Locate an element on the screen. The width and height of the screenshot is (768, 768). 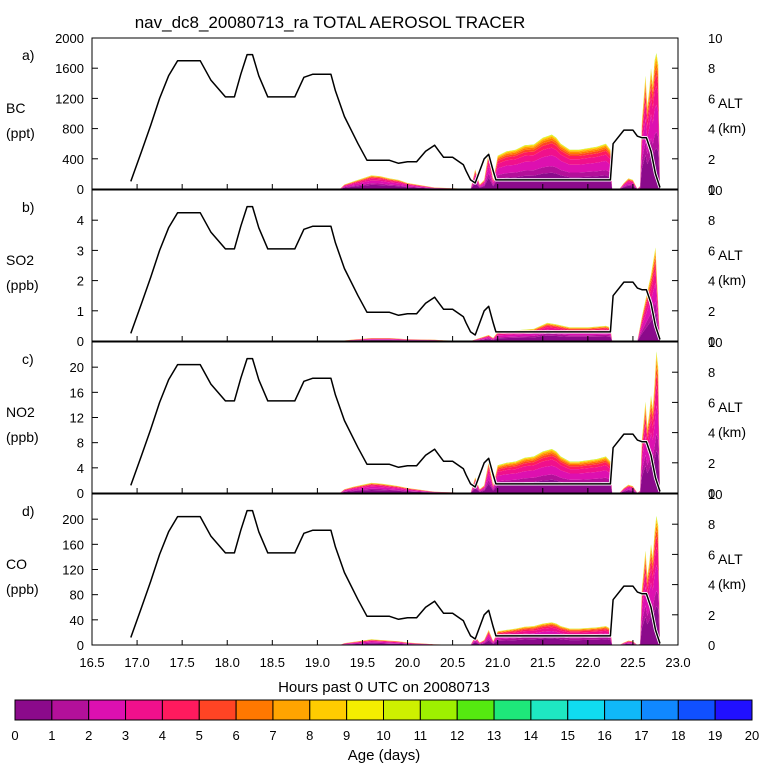
panel-tag: a) is located at coordinates (28, 55).